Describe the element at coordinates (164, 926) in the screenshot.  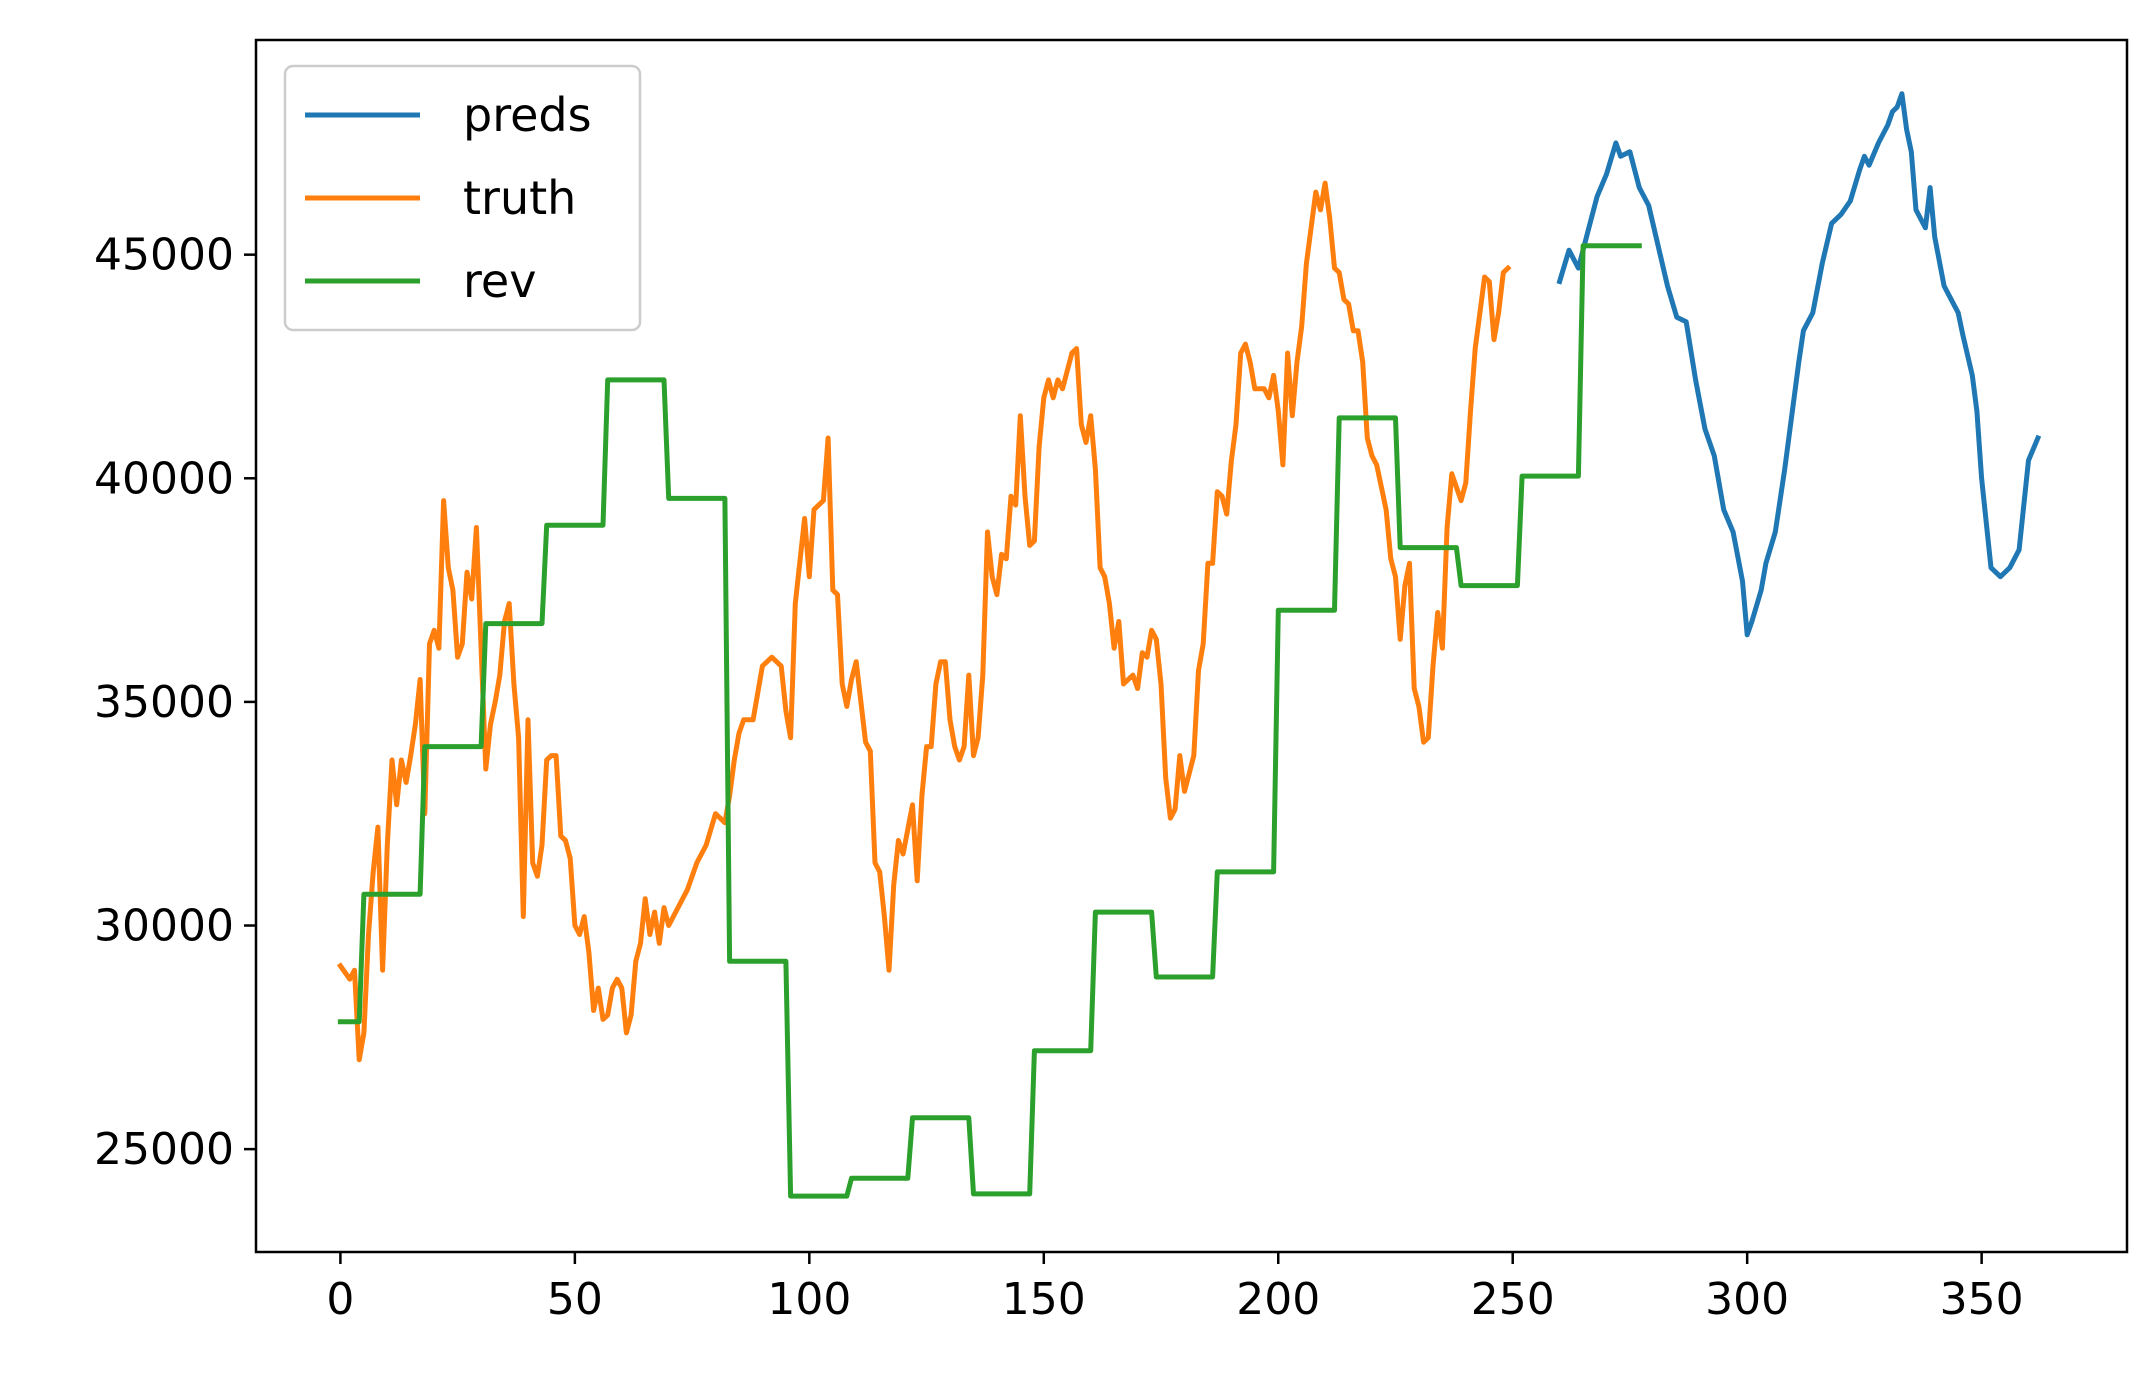
I see `y-tick-label: 30000` at that location.